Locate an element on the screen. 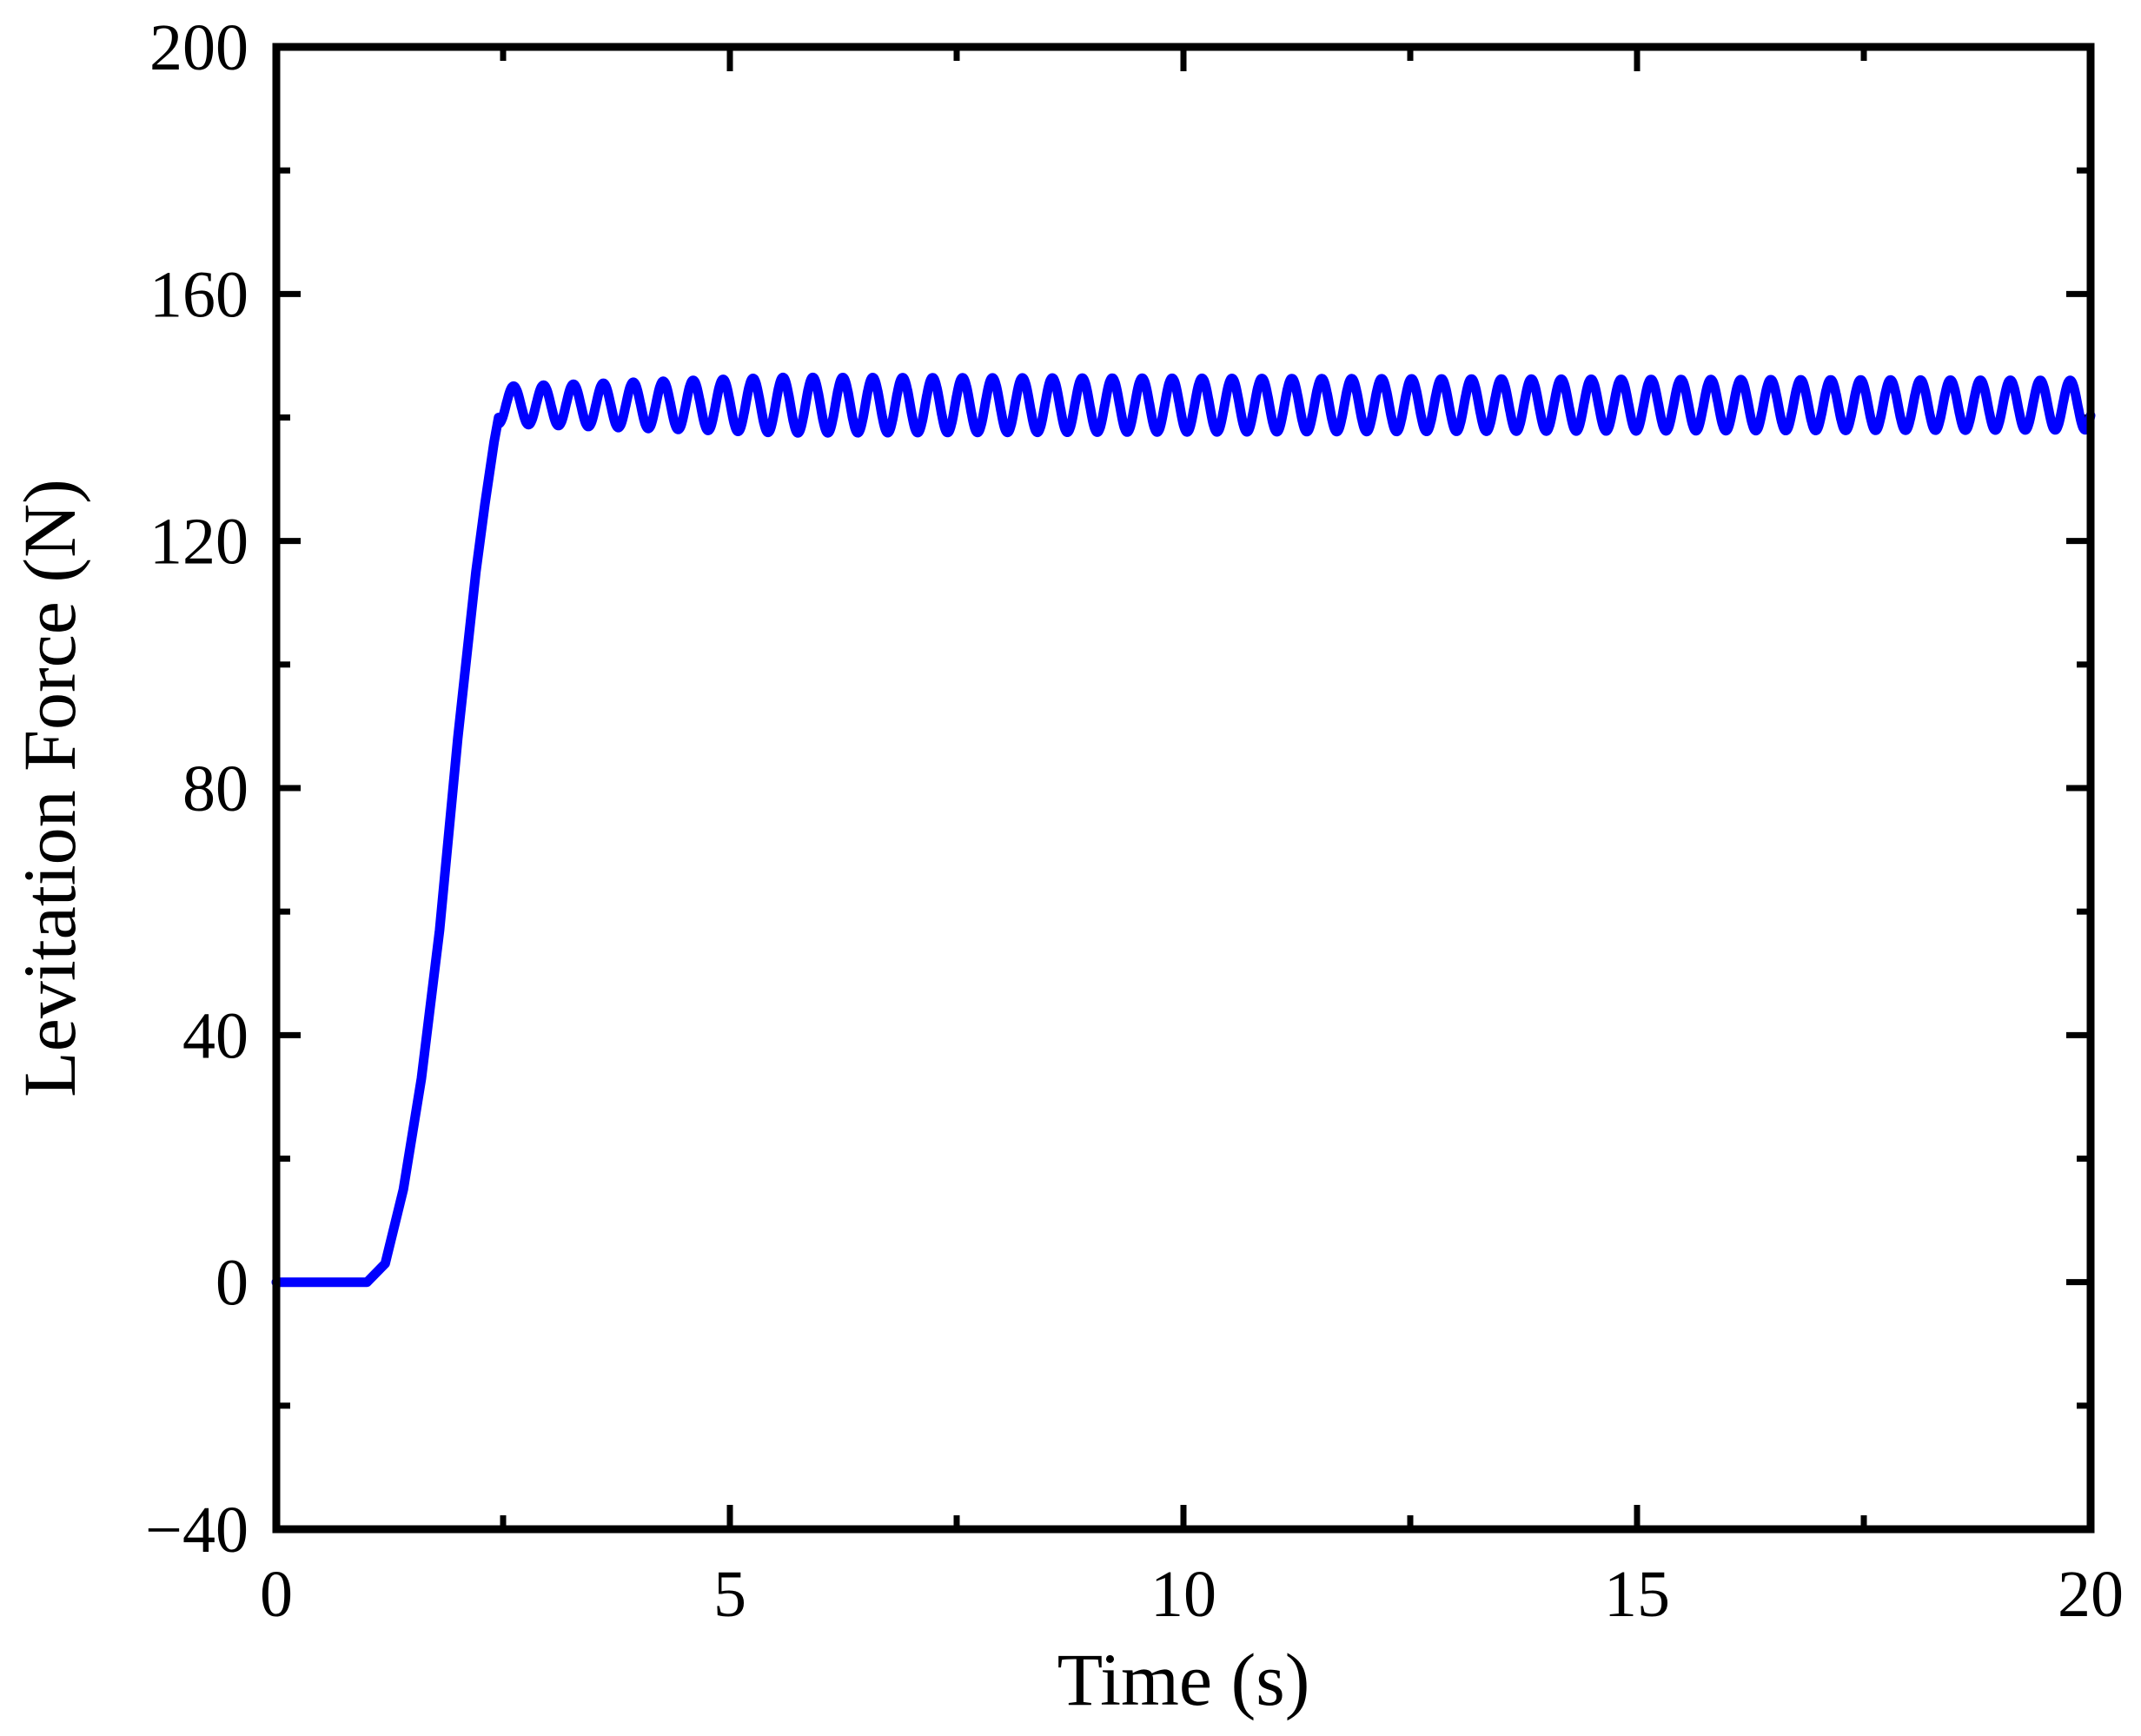 This screenshot has height=1736, width=2141. x-tick-label: 20 is located at coordinates (2091, 1594).